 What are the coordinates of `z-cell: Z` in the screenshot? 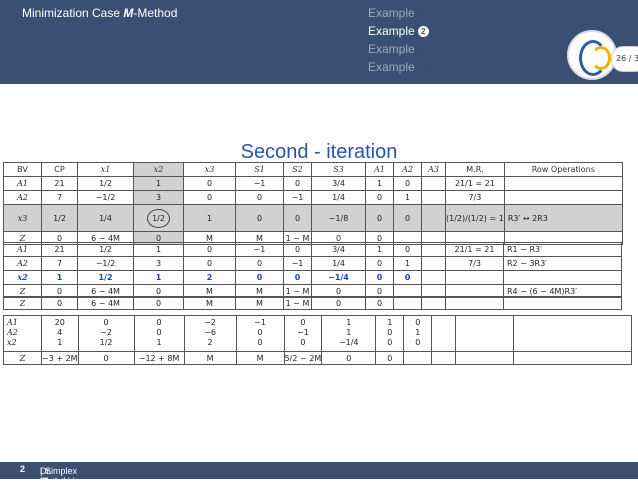 It's located at (22, 358).